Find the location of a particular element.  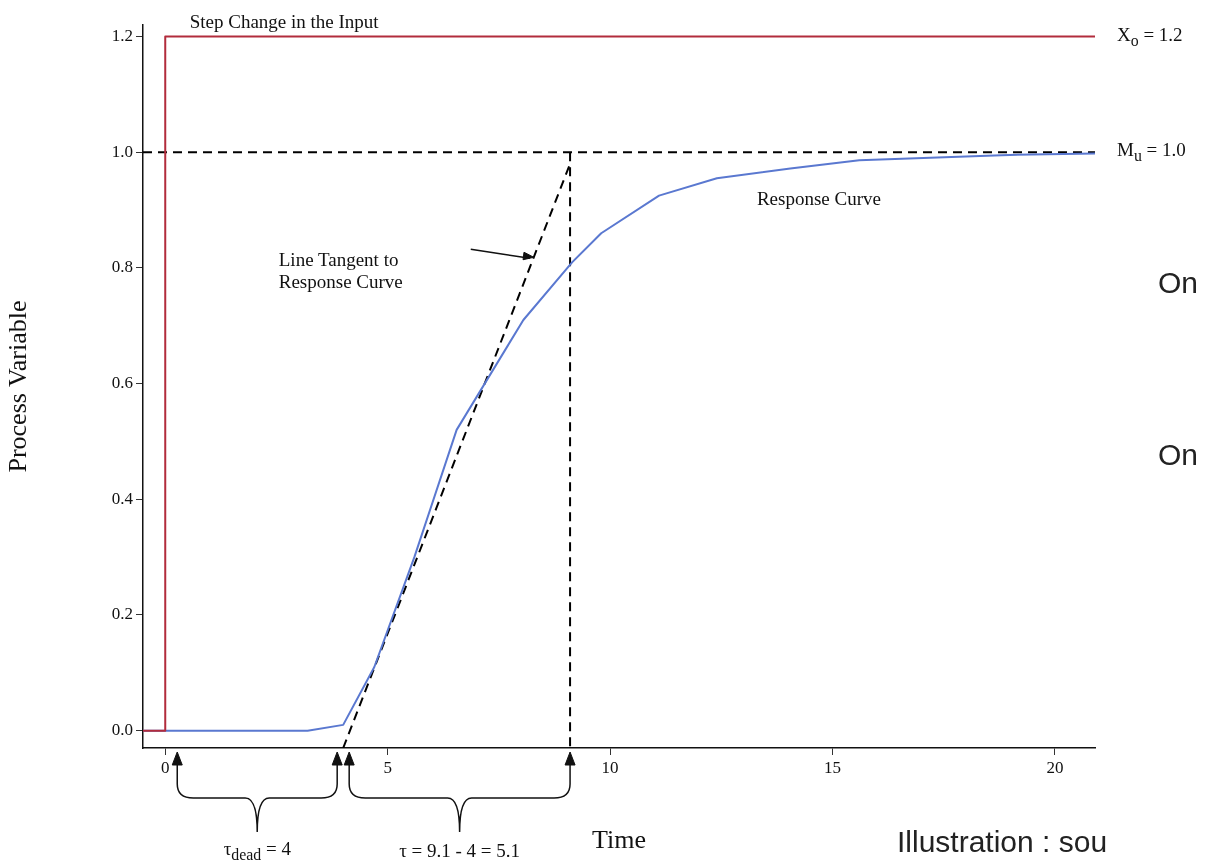

y-tick-label: 1.0 is located at coordinates (122, 151).